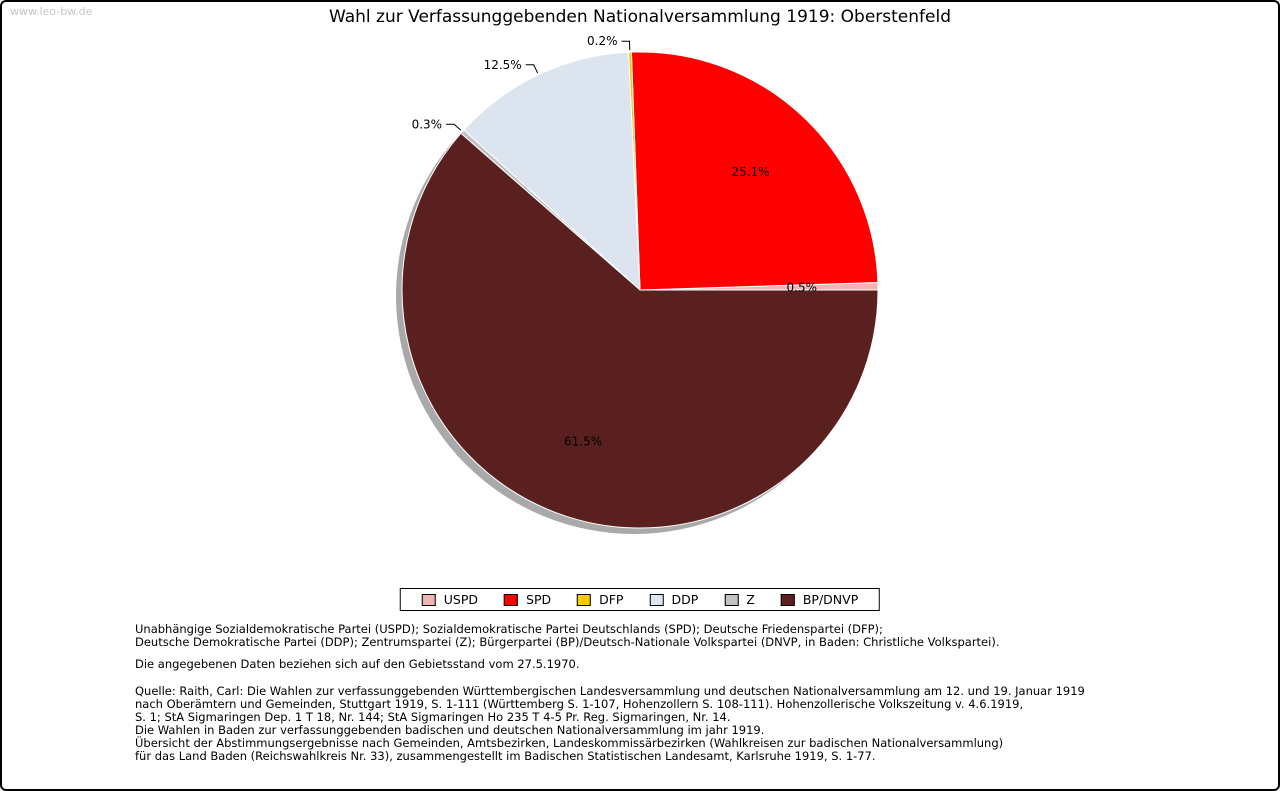 The width and height of the screenshot is (1280, 791). I want to click on legend-swatch-z, so click(731, 599).